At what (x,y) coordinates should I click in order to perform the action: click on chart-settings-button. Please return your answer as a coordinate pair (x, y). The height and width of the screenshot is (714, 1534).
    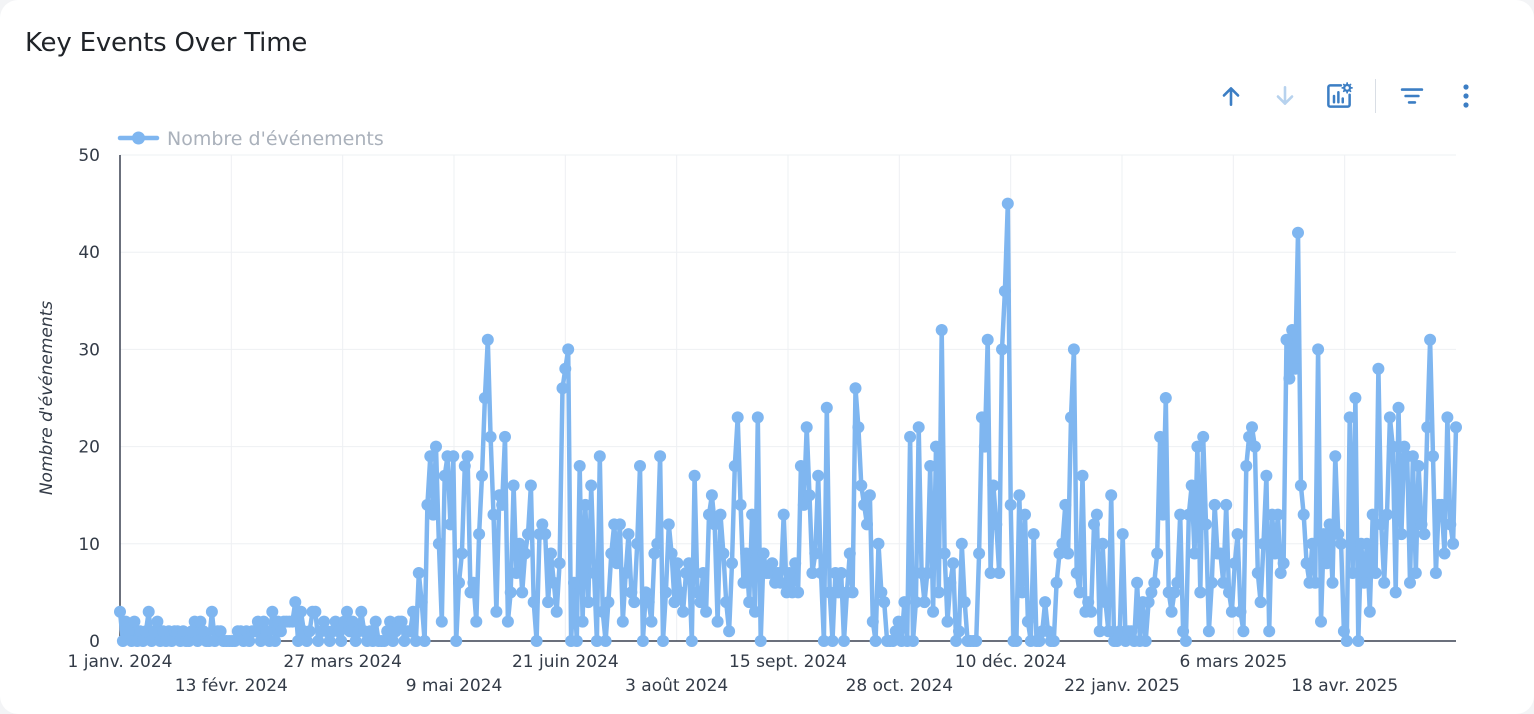
    Looking at the image, I should click on (1339, 96).